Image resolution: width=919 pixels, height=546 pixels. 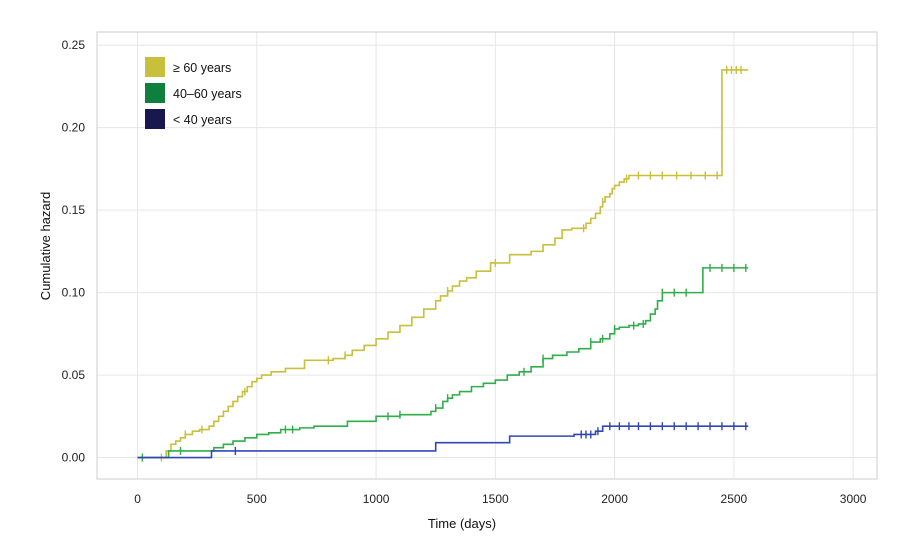 I want to click on legend-swatch-60-plus, so click(x=155, y=67).